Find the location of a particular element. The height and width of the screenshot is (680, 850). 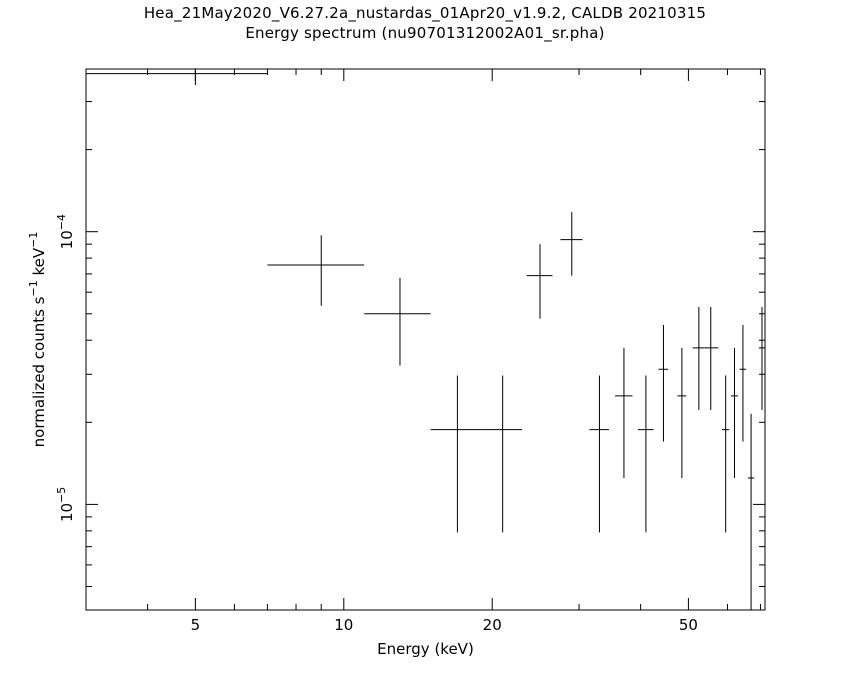

y-tick-label: 10−5 is located at coordinates (65, 504).